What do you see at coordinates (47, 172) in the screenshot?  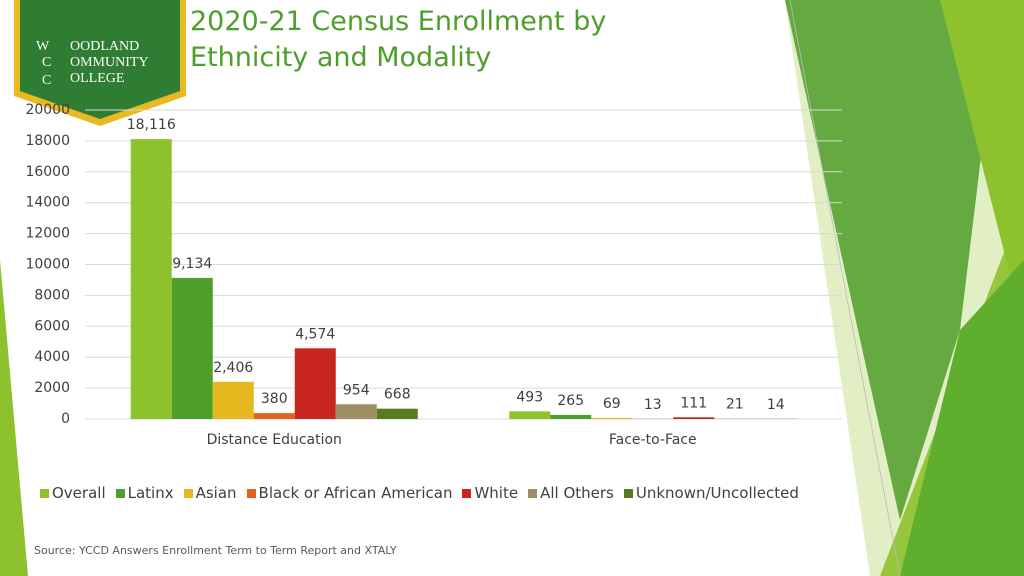 I see `y-tick-label: 16000` at bounding box center [47, 172].